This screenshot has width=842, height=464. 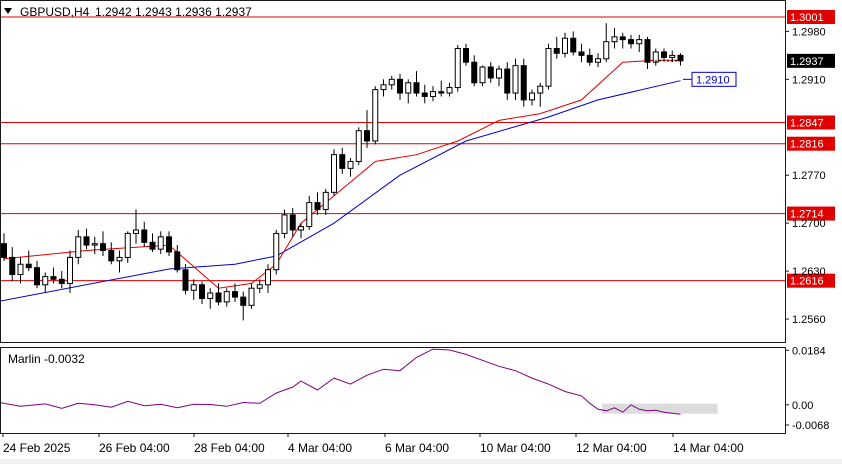 What do you see at coordinates (809, 80) in the screenshot?
I see `price-tick-label: 1.2910` at bounding box center [809, 80].